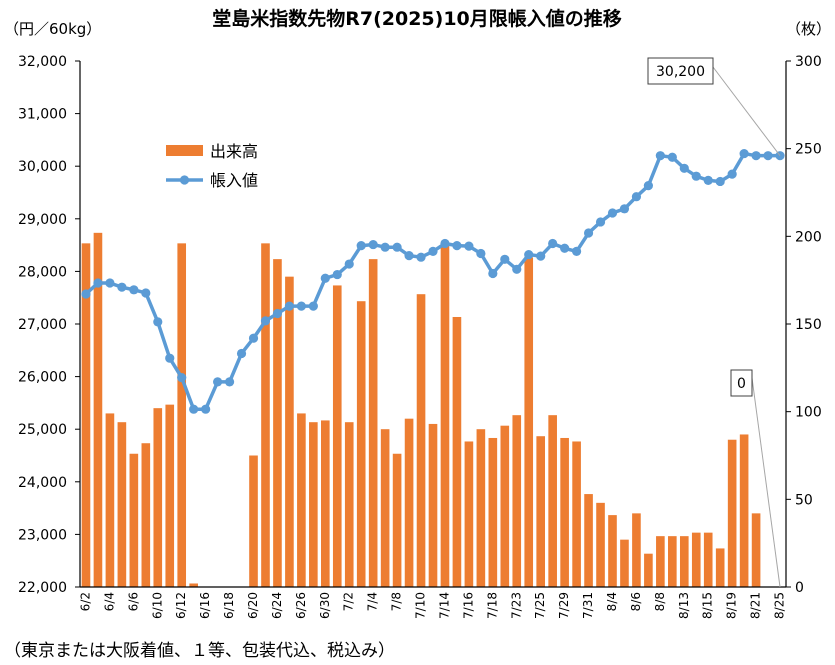  What do you see at coordinates (612, 601) in the screenshot?
I see `x-tick-label: 8/4` at bounding box center [612, 601].